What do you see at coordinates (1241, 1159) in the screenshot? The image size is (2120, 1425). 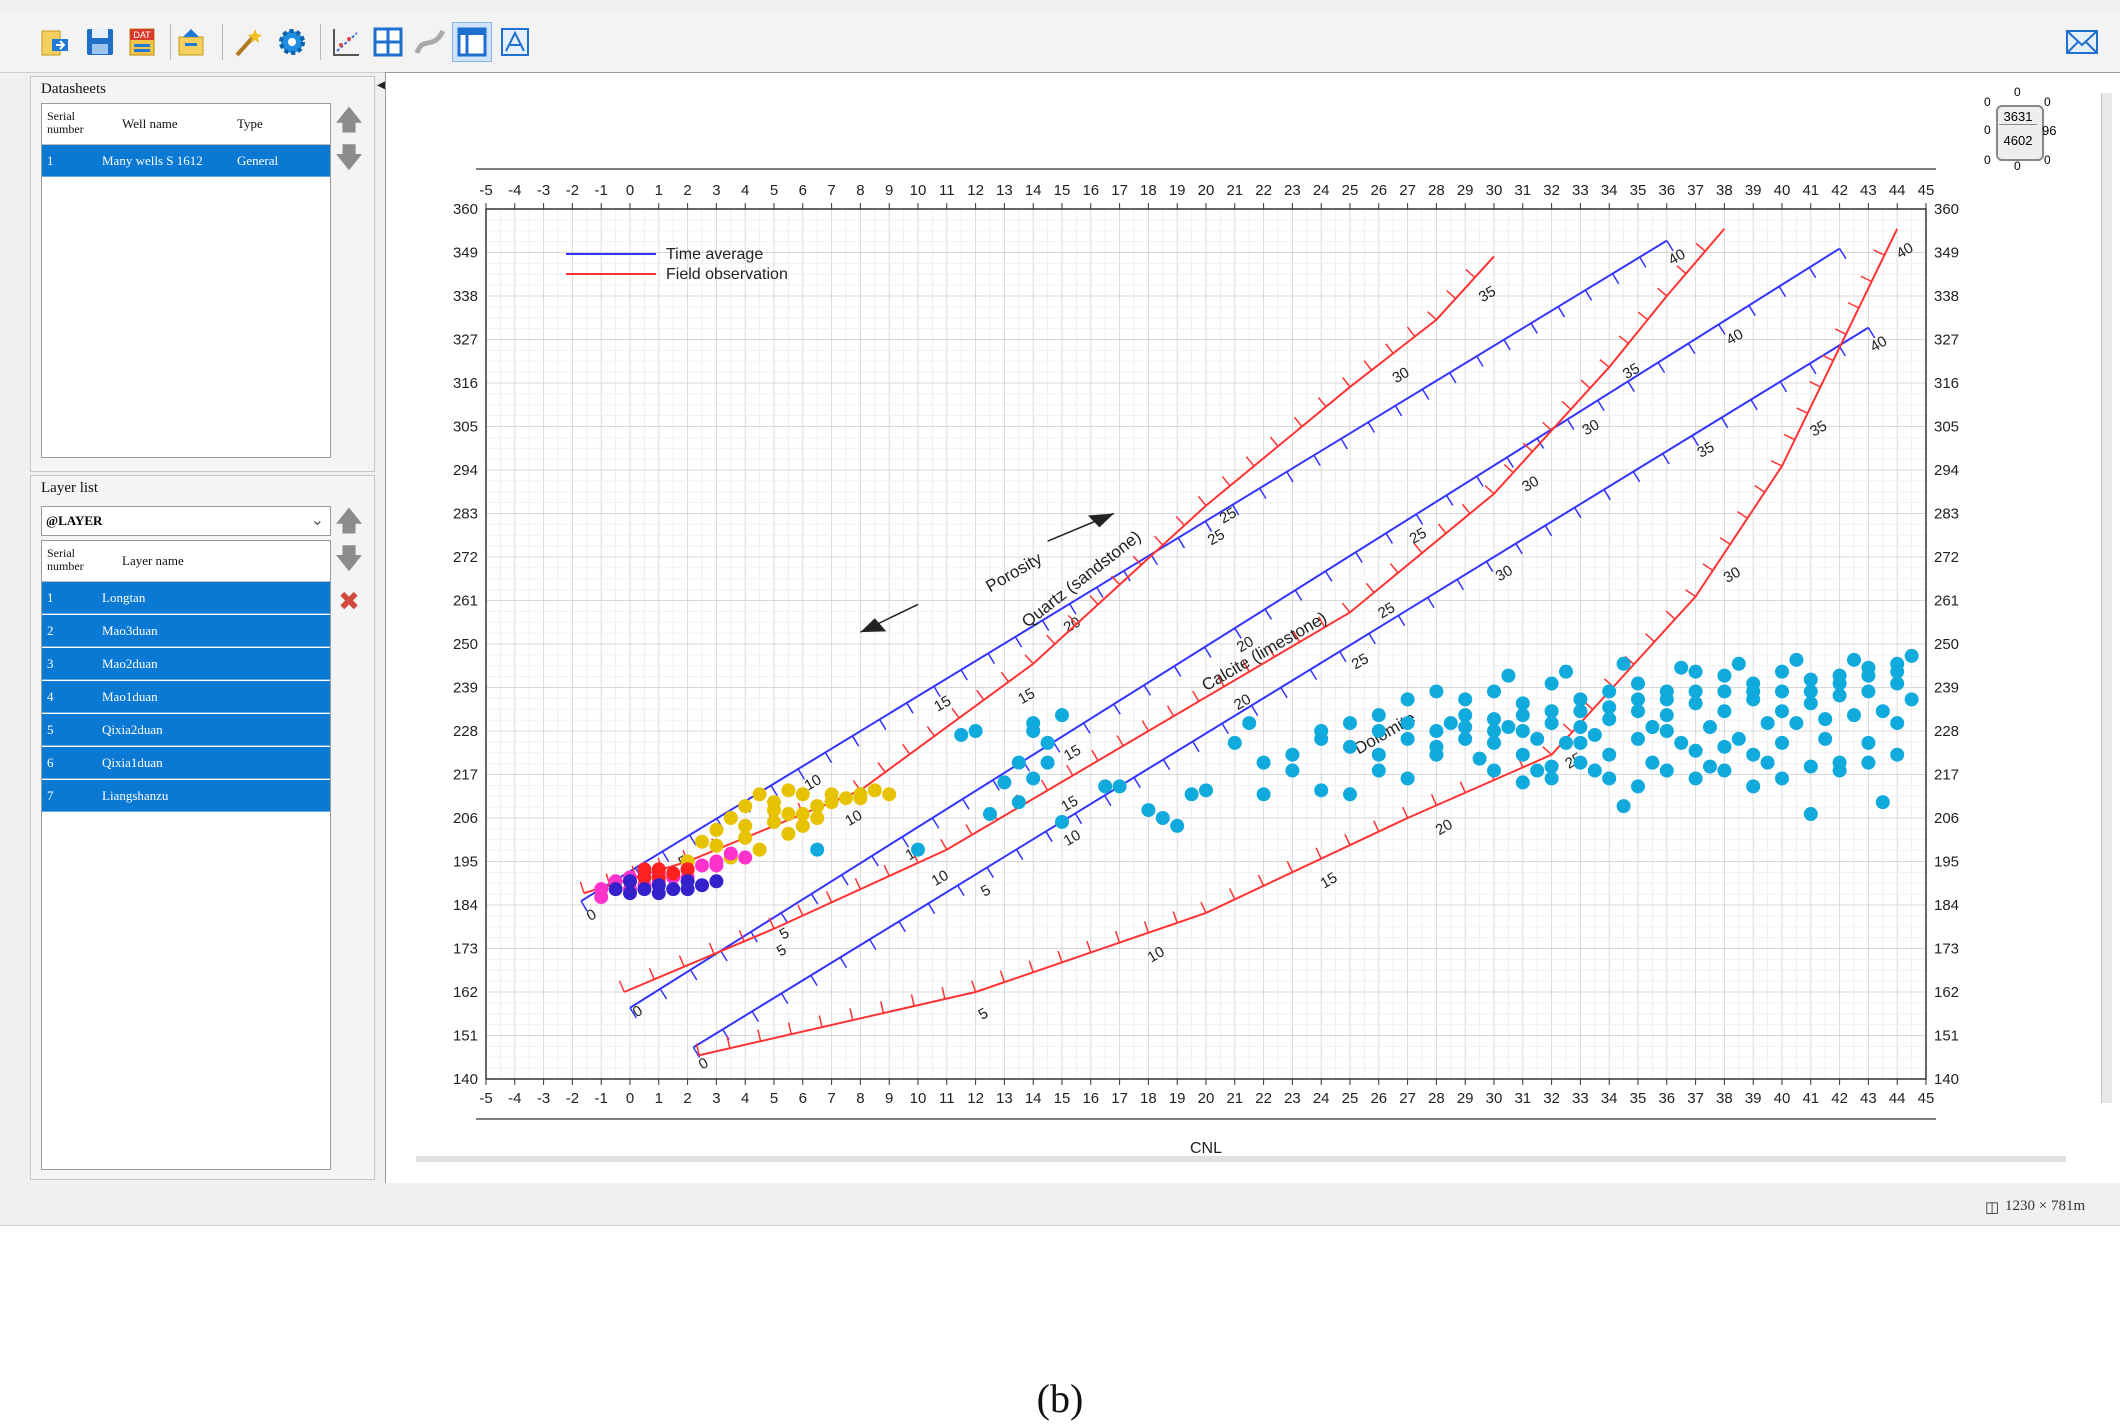 I see `horizontal-scrollbar` at bounding box center [1241, 1159].